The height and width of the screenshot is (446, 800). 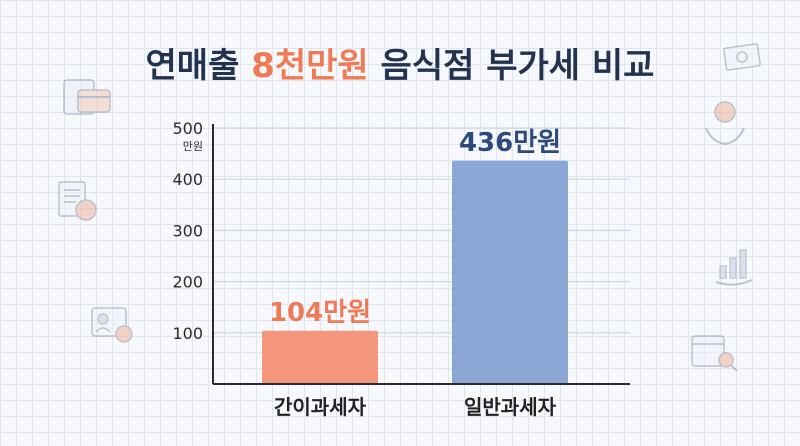 What do you see at coordinates (725, 123) in the screenshot?
I see `coin-hand-icon` at bounding box center [725, 123].